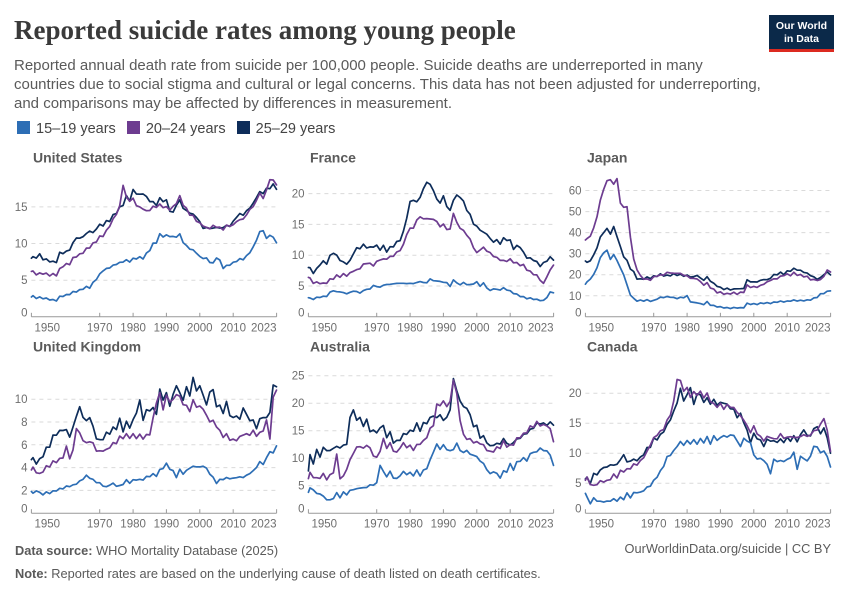  I want to click on svg-text: Japan, so click(607, 158).